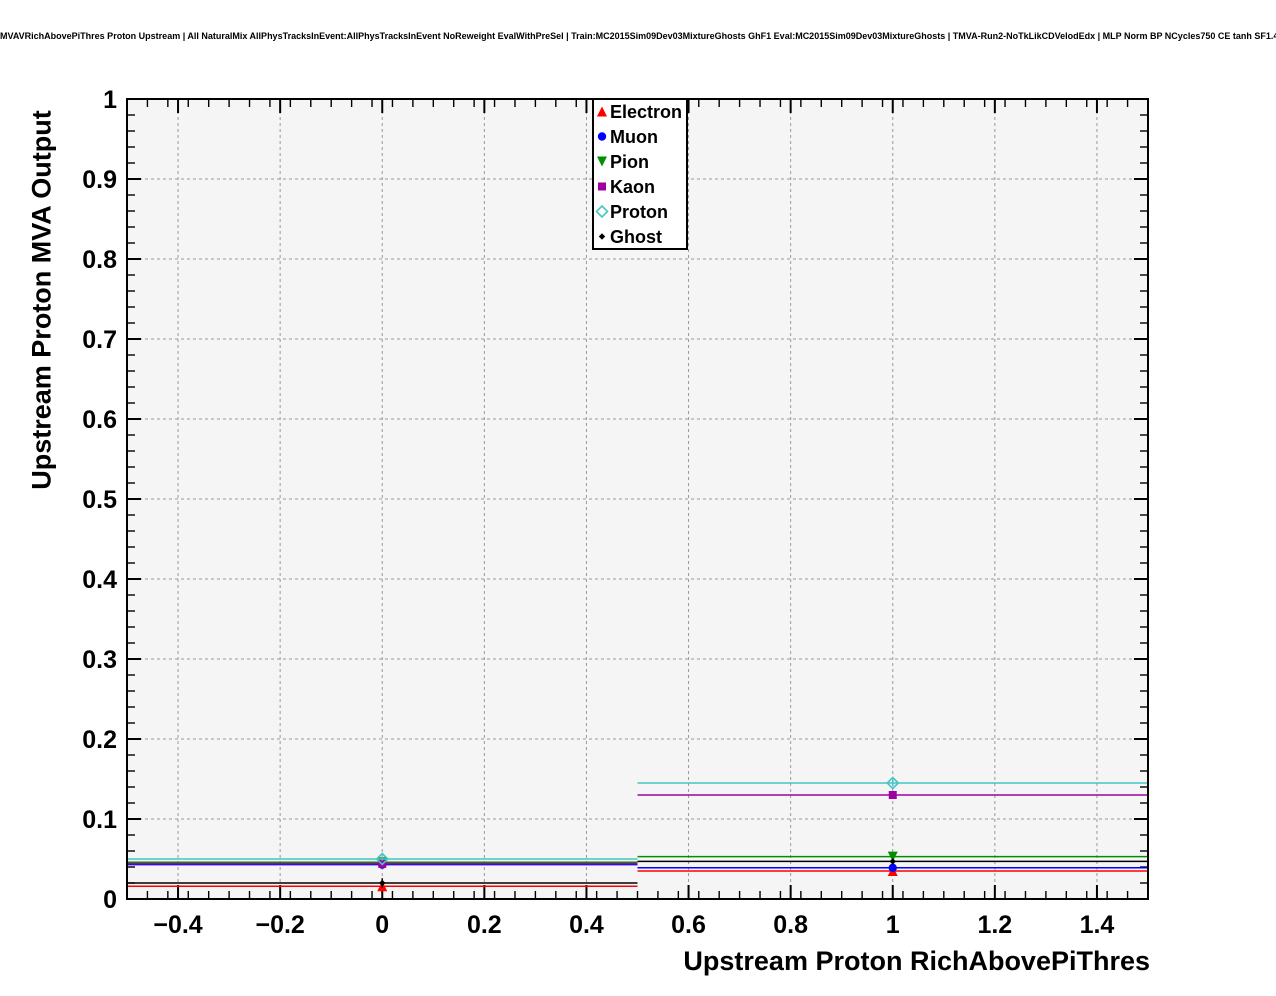 The width and height of the screenshot is (1276, 996). Describe the element at coordinates (99, 660) in the screenshot. I see `y-tick-label: 0.3` at that location.